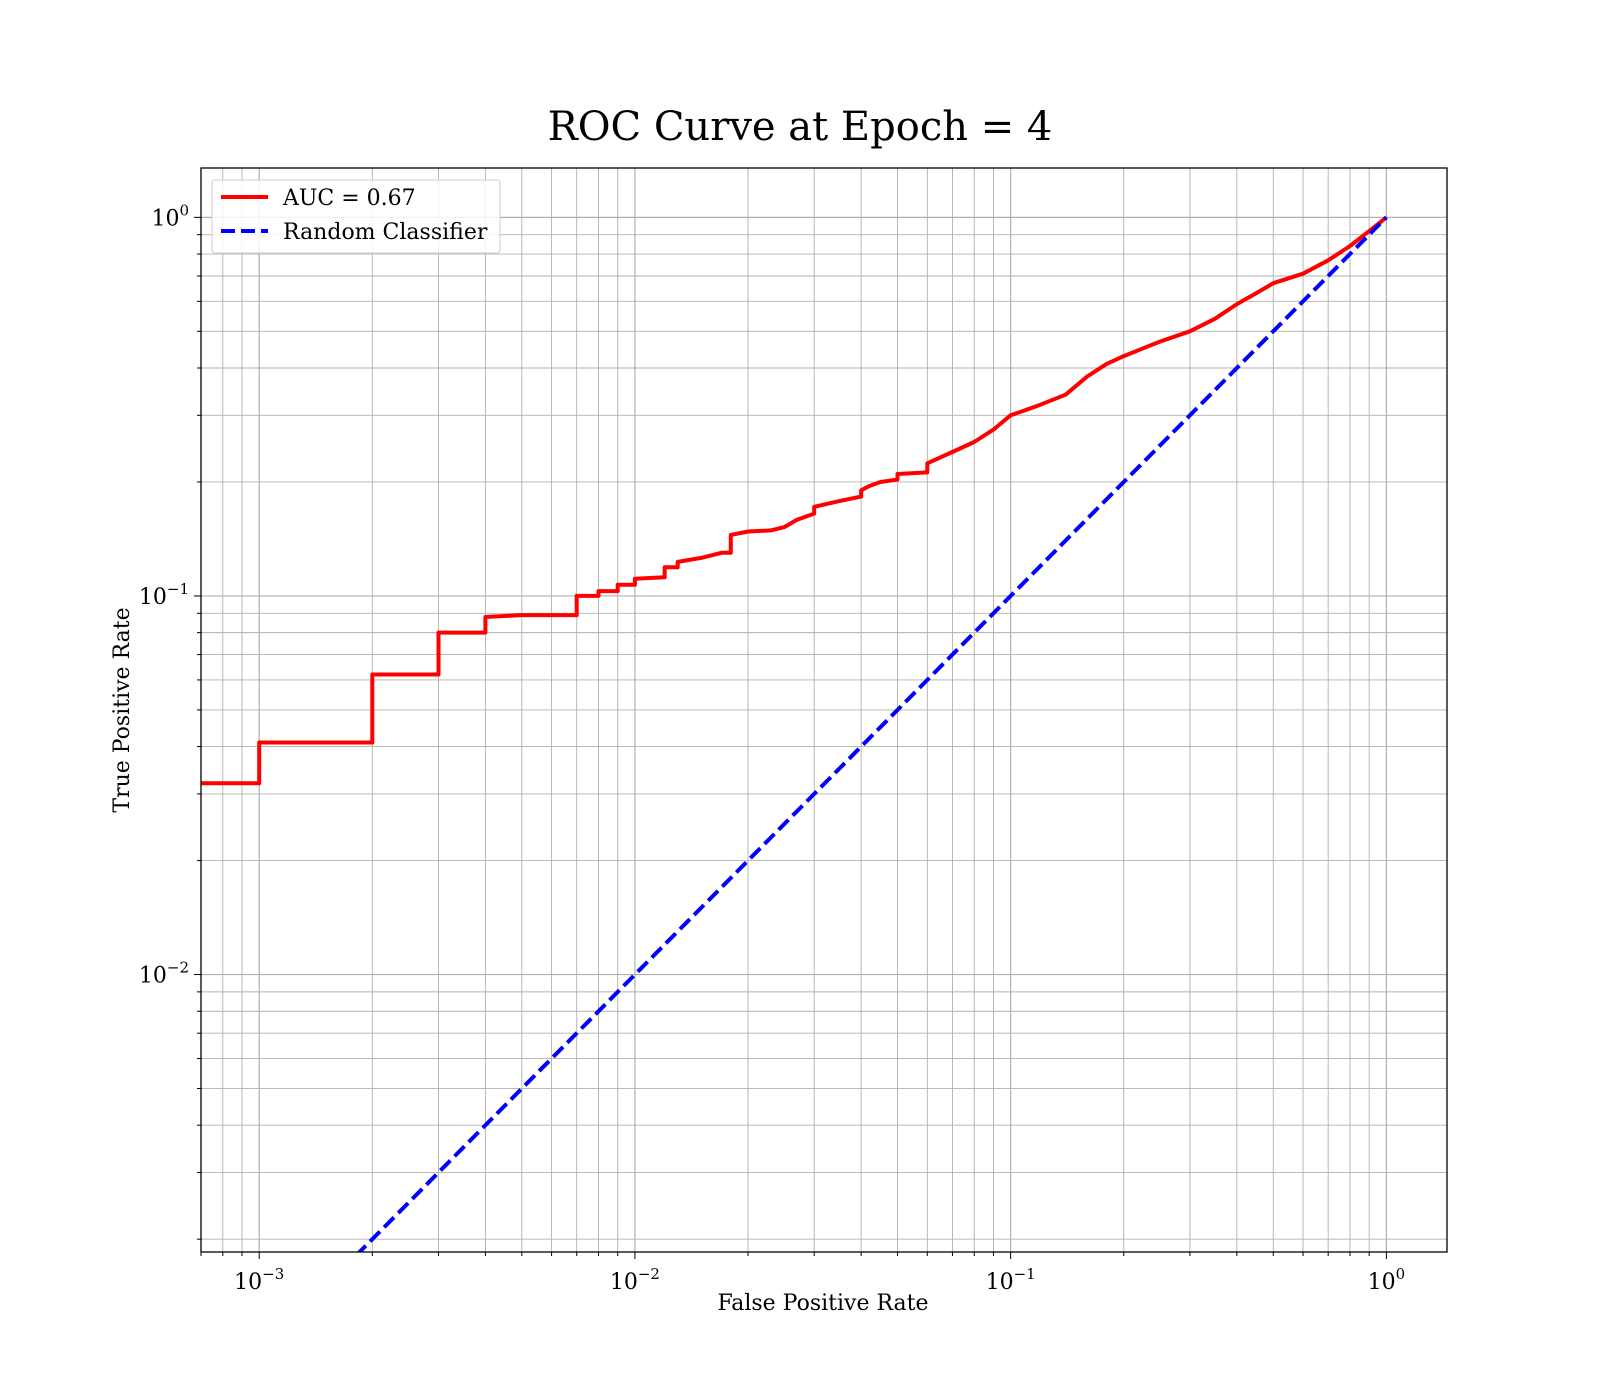 The image size is (1600, 1400). Describe the element at coordinates (122, 709) in the screenshot. I see `y-axis-label: True Positive Rate` at that location.